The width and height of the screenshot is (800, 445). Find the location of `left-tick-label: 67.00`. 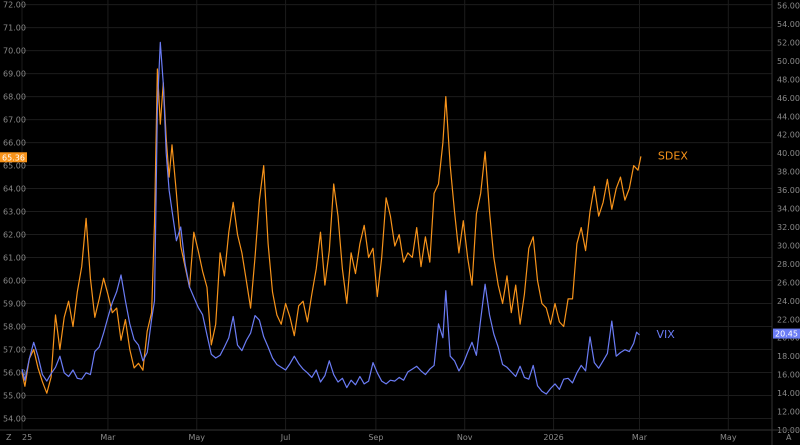

left-tick-label: 67.00 is located at coordinates (14, 120).